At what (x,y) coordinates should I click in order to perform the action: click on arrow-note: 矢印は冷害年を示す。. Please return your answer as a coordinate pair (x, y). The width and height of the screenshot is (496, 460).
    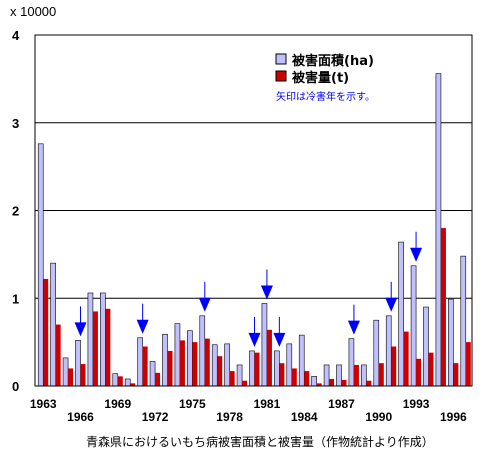
    Looking at the image, I should click on (325, 96).